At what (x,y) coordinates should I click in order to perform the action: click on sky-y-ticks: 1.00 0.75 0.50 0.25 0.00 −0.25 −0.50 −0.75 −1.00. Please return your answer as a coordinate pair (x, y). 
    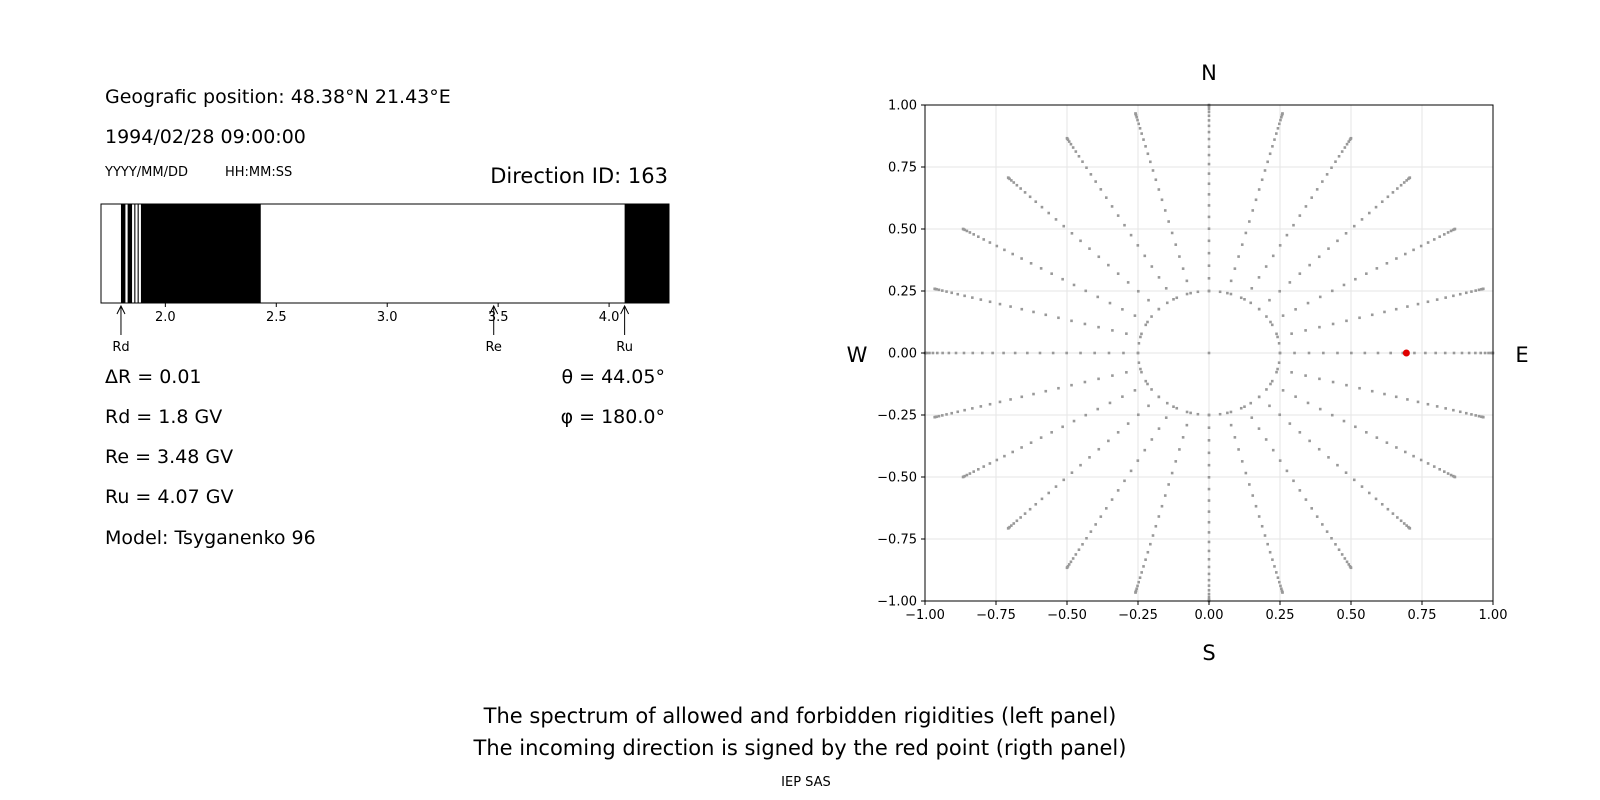
    Looking at the image, I should click on (901, 354).